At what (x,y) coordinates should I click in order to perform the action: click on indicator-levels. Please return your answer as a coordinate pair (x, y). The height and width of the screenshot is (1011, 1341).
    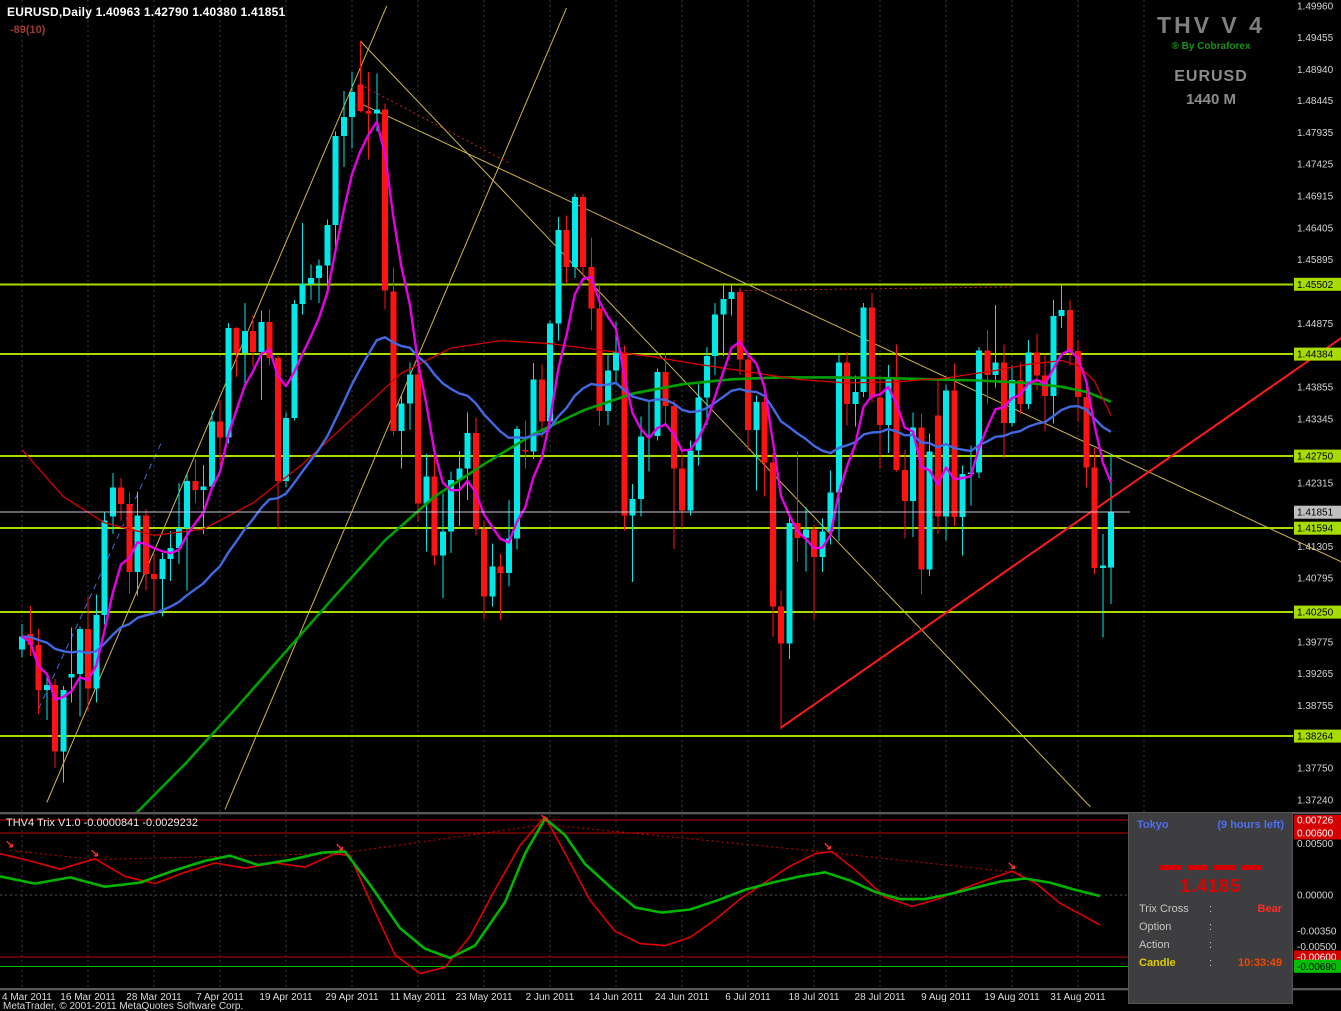
    Looking at the image, I should click on (646, 893).